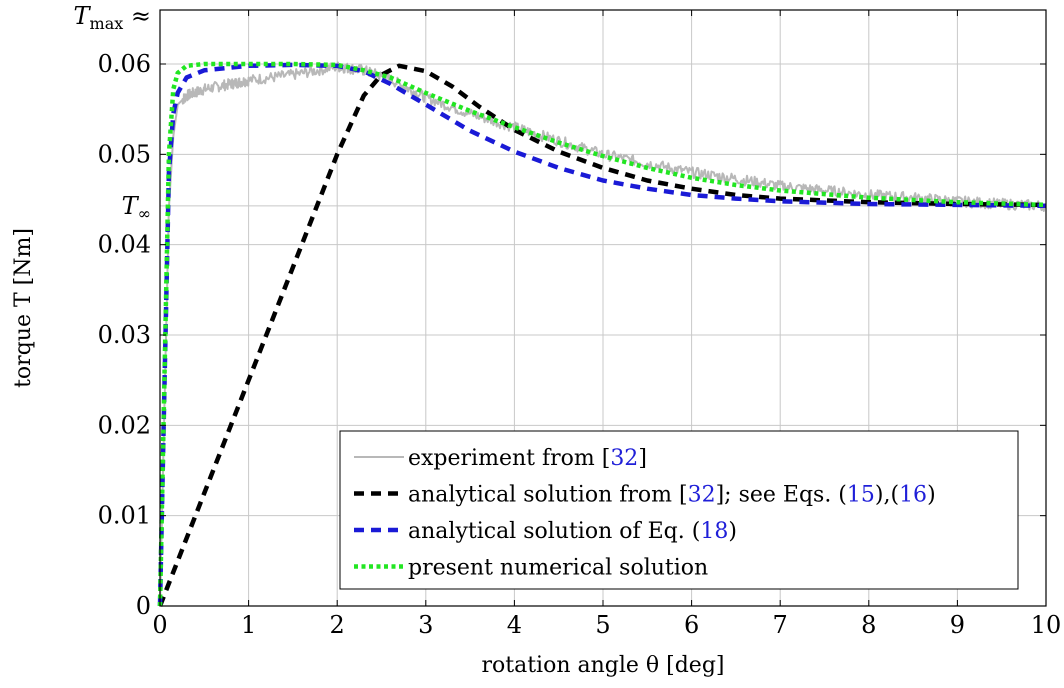 This screenshot has width=1064, height=688. I want to click on x-tick-label: 1, so click(248, 625).